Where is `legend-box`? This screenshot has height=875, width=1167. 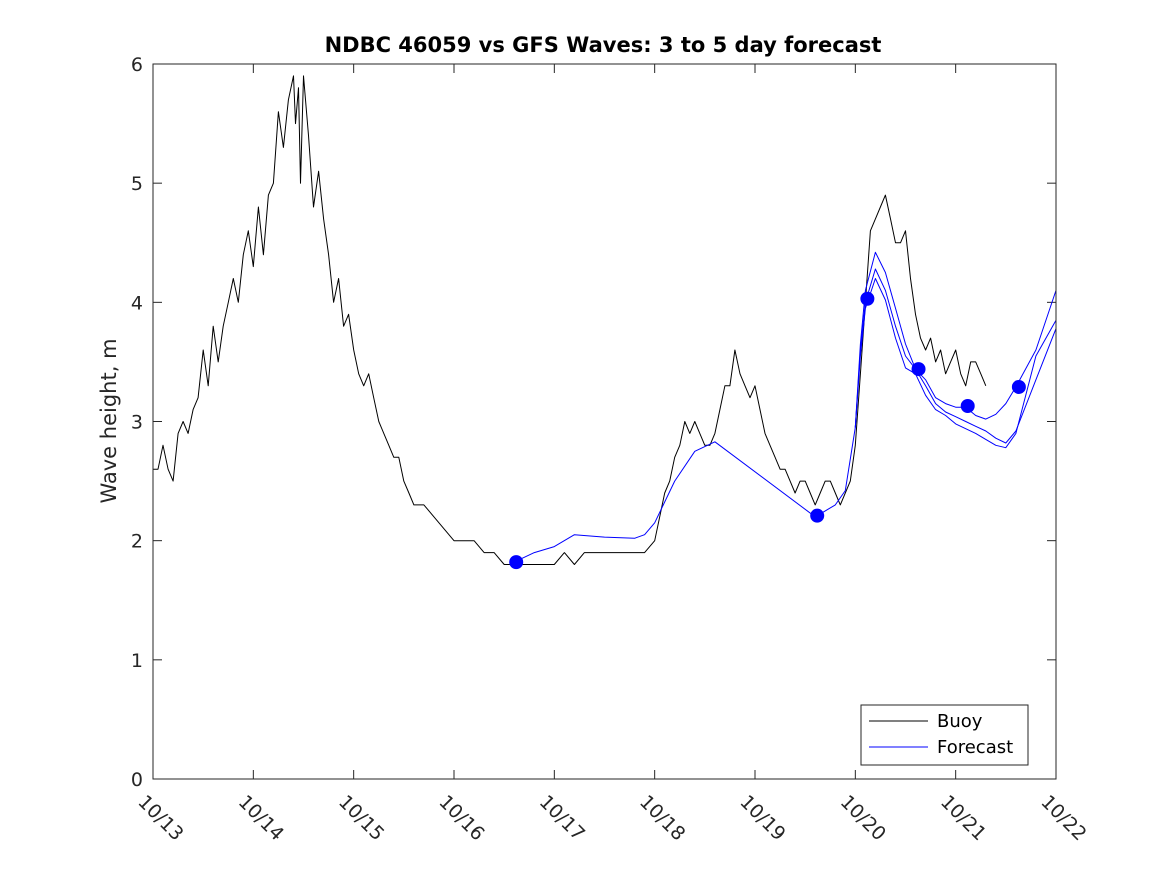 legend-box is located at coordinates (944, 735).